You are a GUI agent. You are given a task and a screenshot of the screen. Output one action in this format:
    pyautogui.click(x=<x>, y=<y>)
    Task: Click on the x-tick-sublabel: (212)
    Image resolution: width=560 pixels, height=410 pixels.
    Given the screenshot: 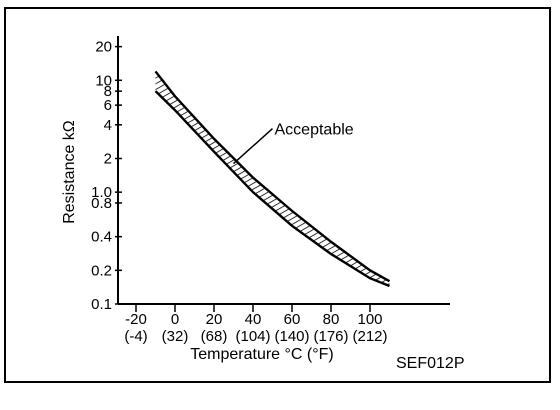 What is the action you would take?
    pyautogui.click(x=369, y=336)
    